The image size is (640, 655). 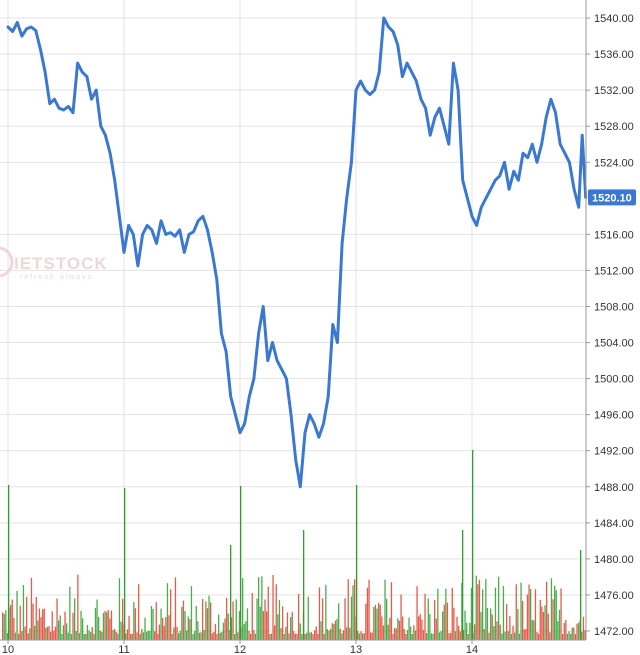 What do you see at coordinates (614, 560) in the screenshot?
I see `y-tick-label: 1480.00` at bounding box center [614, 560].